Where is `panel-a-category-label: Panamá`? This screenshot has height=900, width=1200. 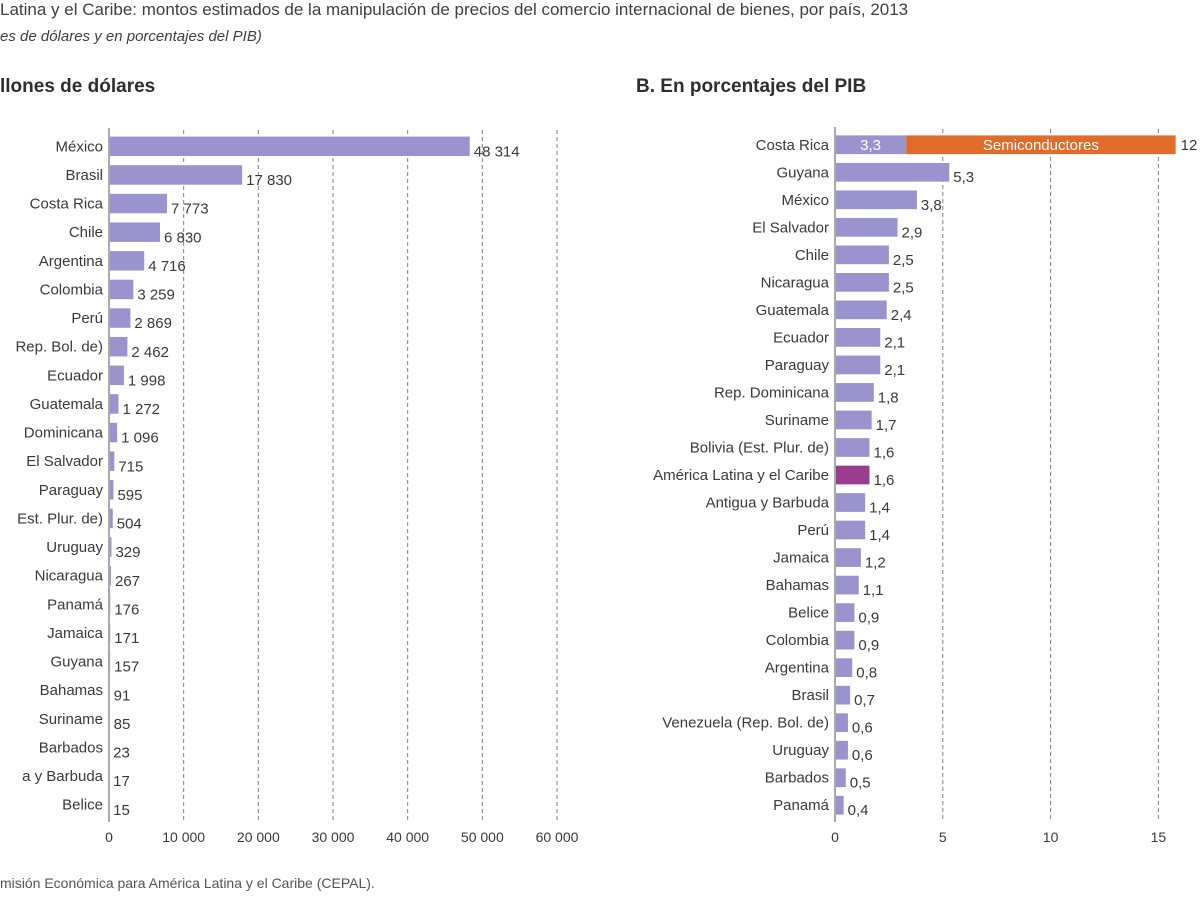 panel-a-category-label: Panamá is located at coordinates (75, 604).